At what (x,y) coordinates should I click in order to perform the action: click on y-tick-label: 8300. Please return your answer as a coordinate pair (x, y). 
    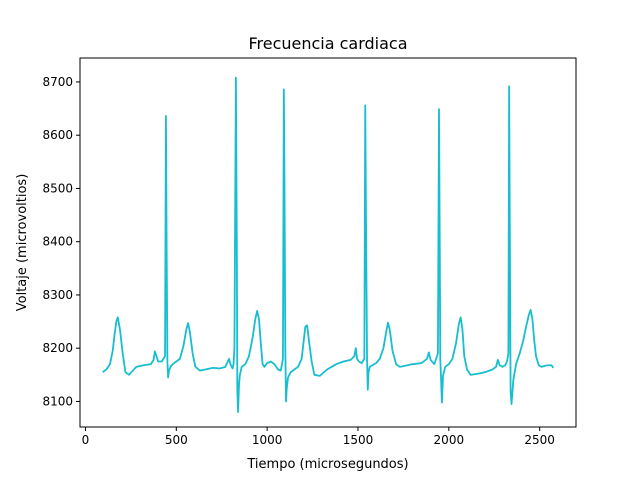
    Looking at the image, I should click on (57, 295).